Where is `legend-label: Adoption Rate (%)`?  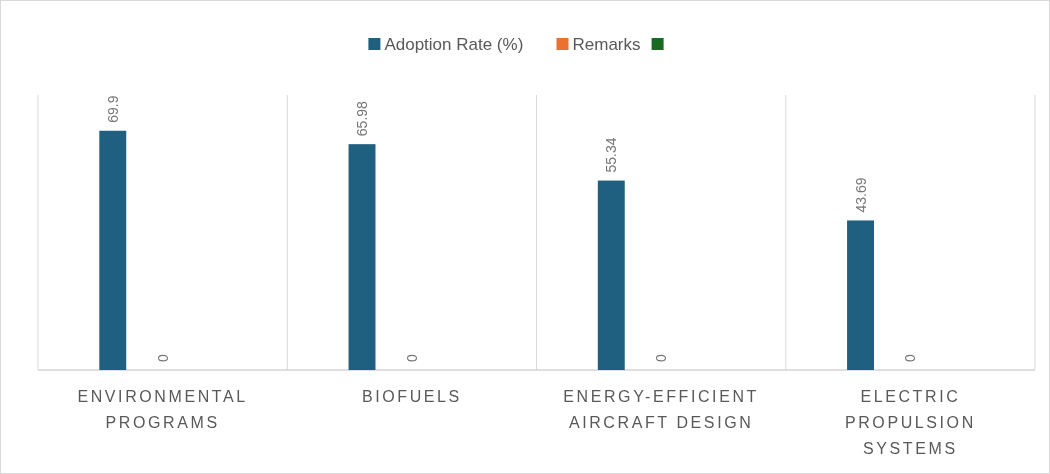
legend-label: Adoption Rate (%) is located at coordinates (454, 44).